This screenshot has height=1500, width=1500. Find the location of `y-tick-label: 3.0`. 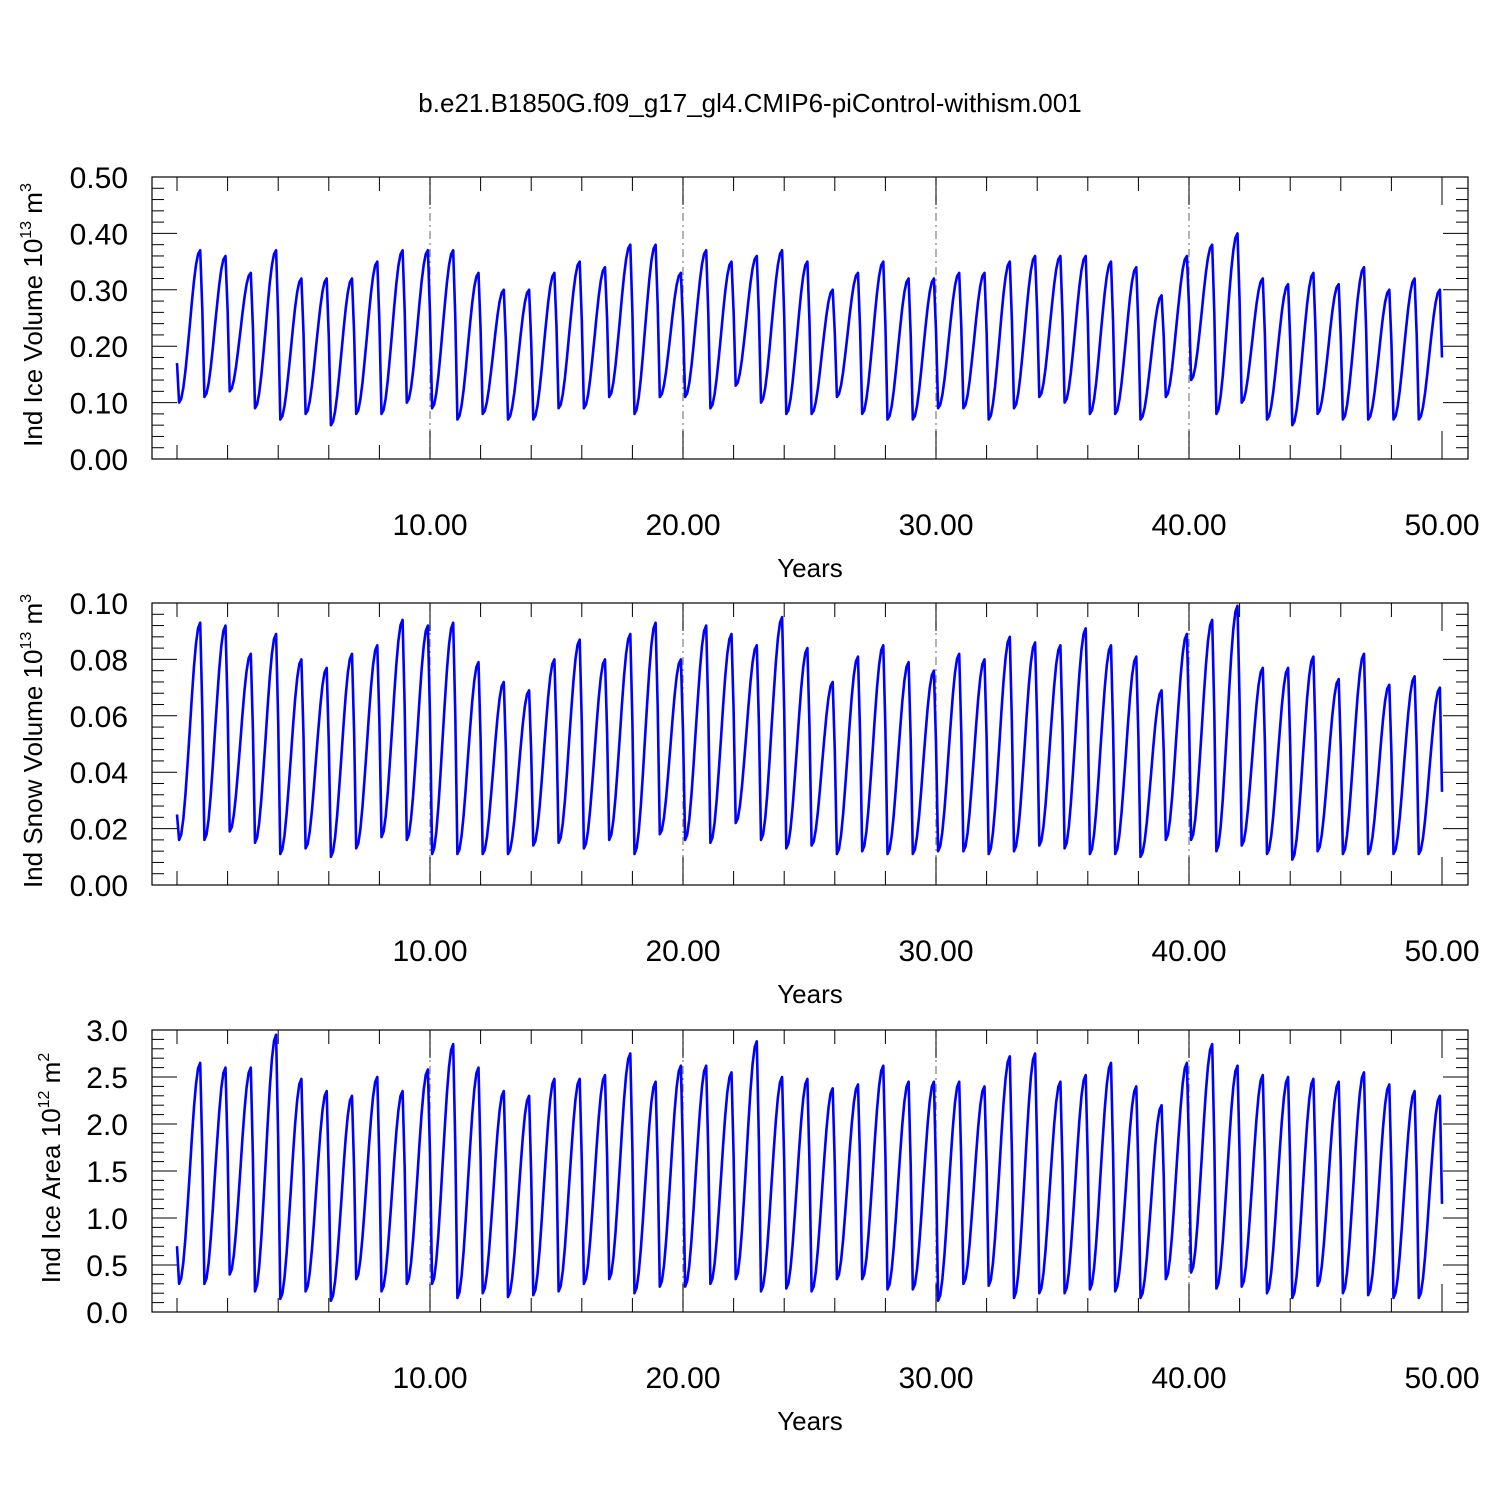

y-tick-label: 3.0 is located at coordinates (107, 1031).